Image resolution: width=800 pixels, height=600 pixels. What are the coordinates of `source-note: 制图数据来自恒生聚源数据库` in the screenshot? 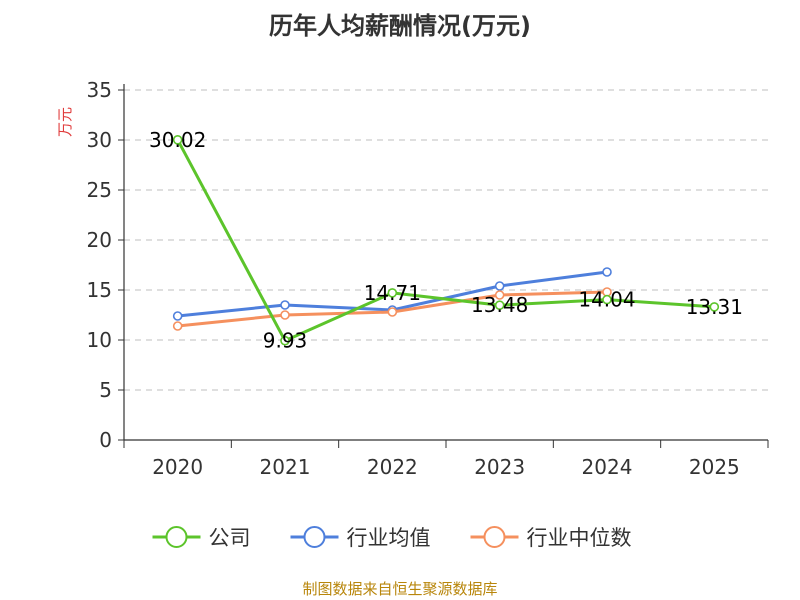 It's located at (399, 589).